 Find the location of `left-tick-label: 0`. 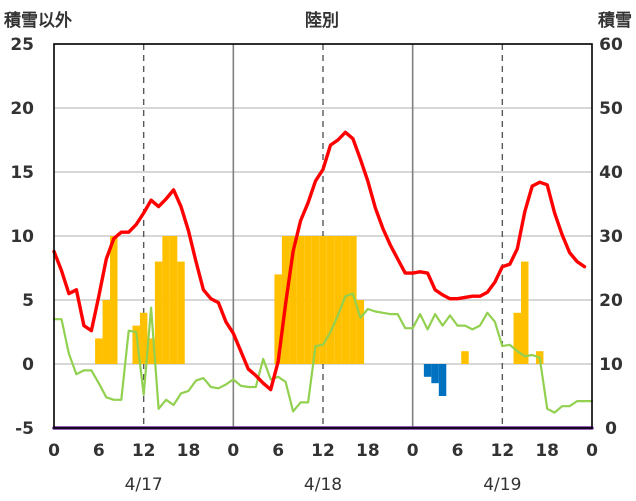

left-tick-label: 0 is located at coordinates (28, 365).